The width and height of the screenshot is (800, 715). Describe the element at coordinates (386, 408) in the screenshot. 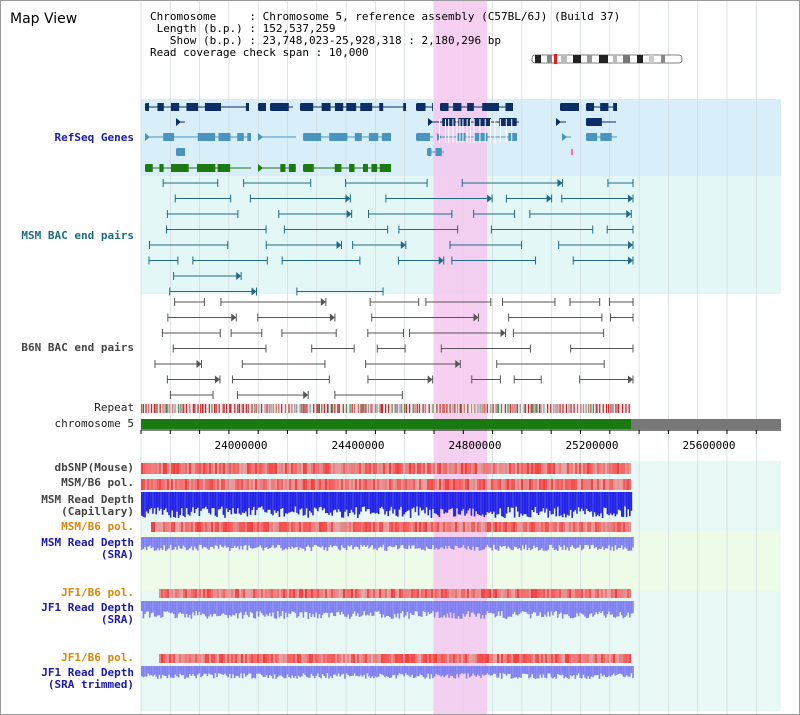

I see `repeat-track` at that location.